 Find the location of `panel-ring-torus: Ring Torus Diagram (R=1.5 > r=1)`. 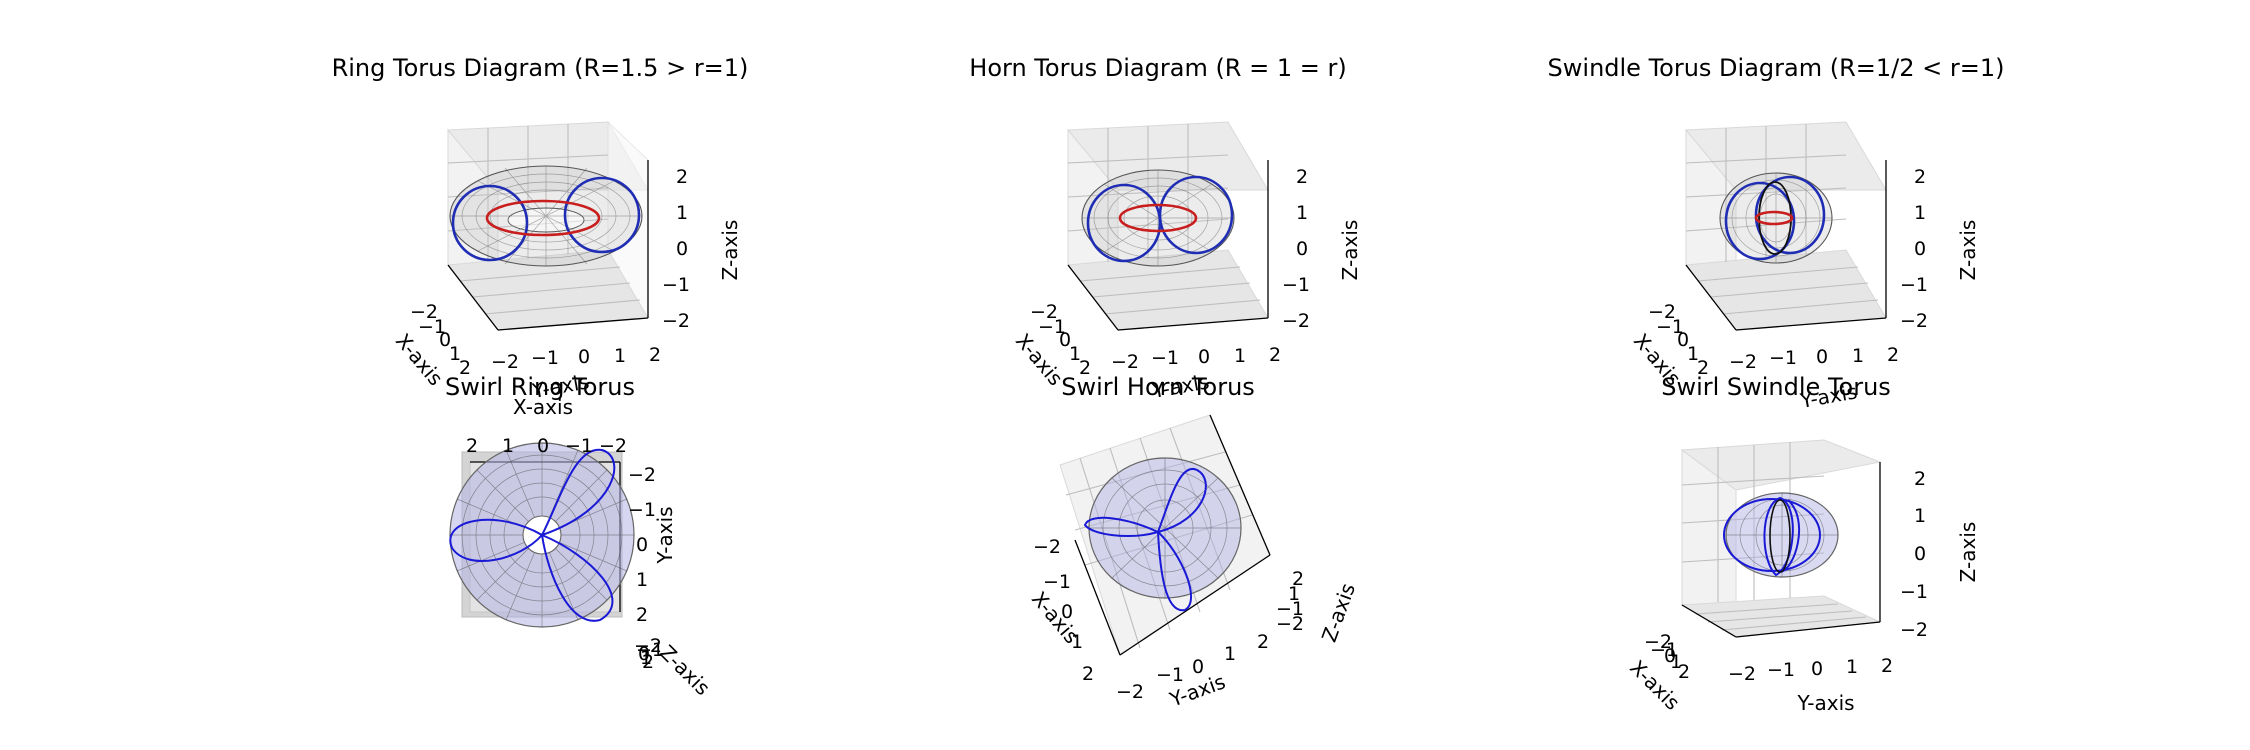

panel-ring-torus: Ring Torus Diagram (R=1.5 > r=1) is located at coordinates (540, 228).